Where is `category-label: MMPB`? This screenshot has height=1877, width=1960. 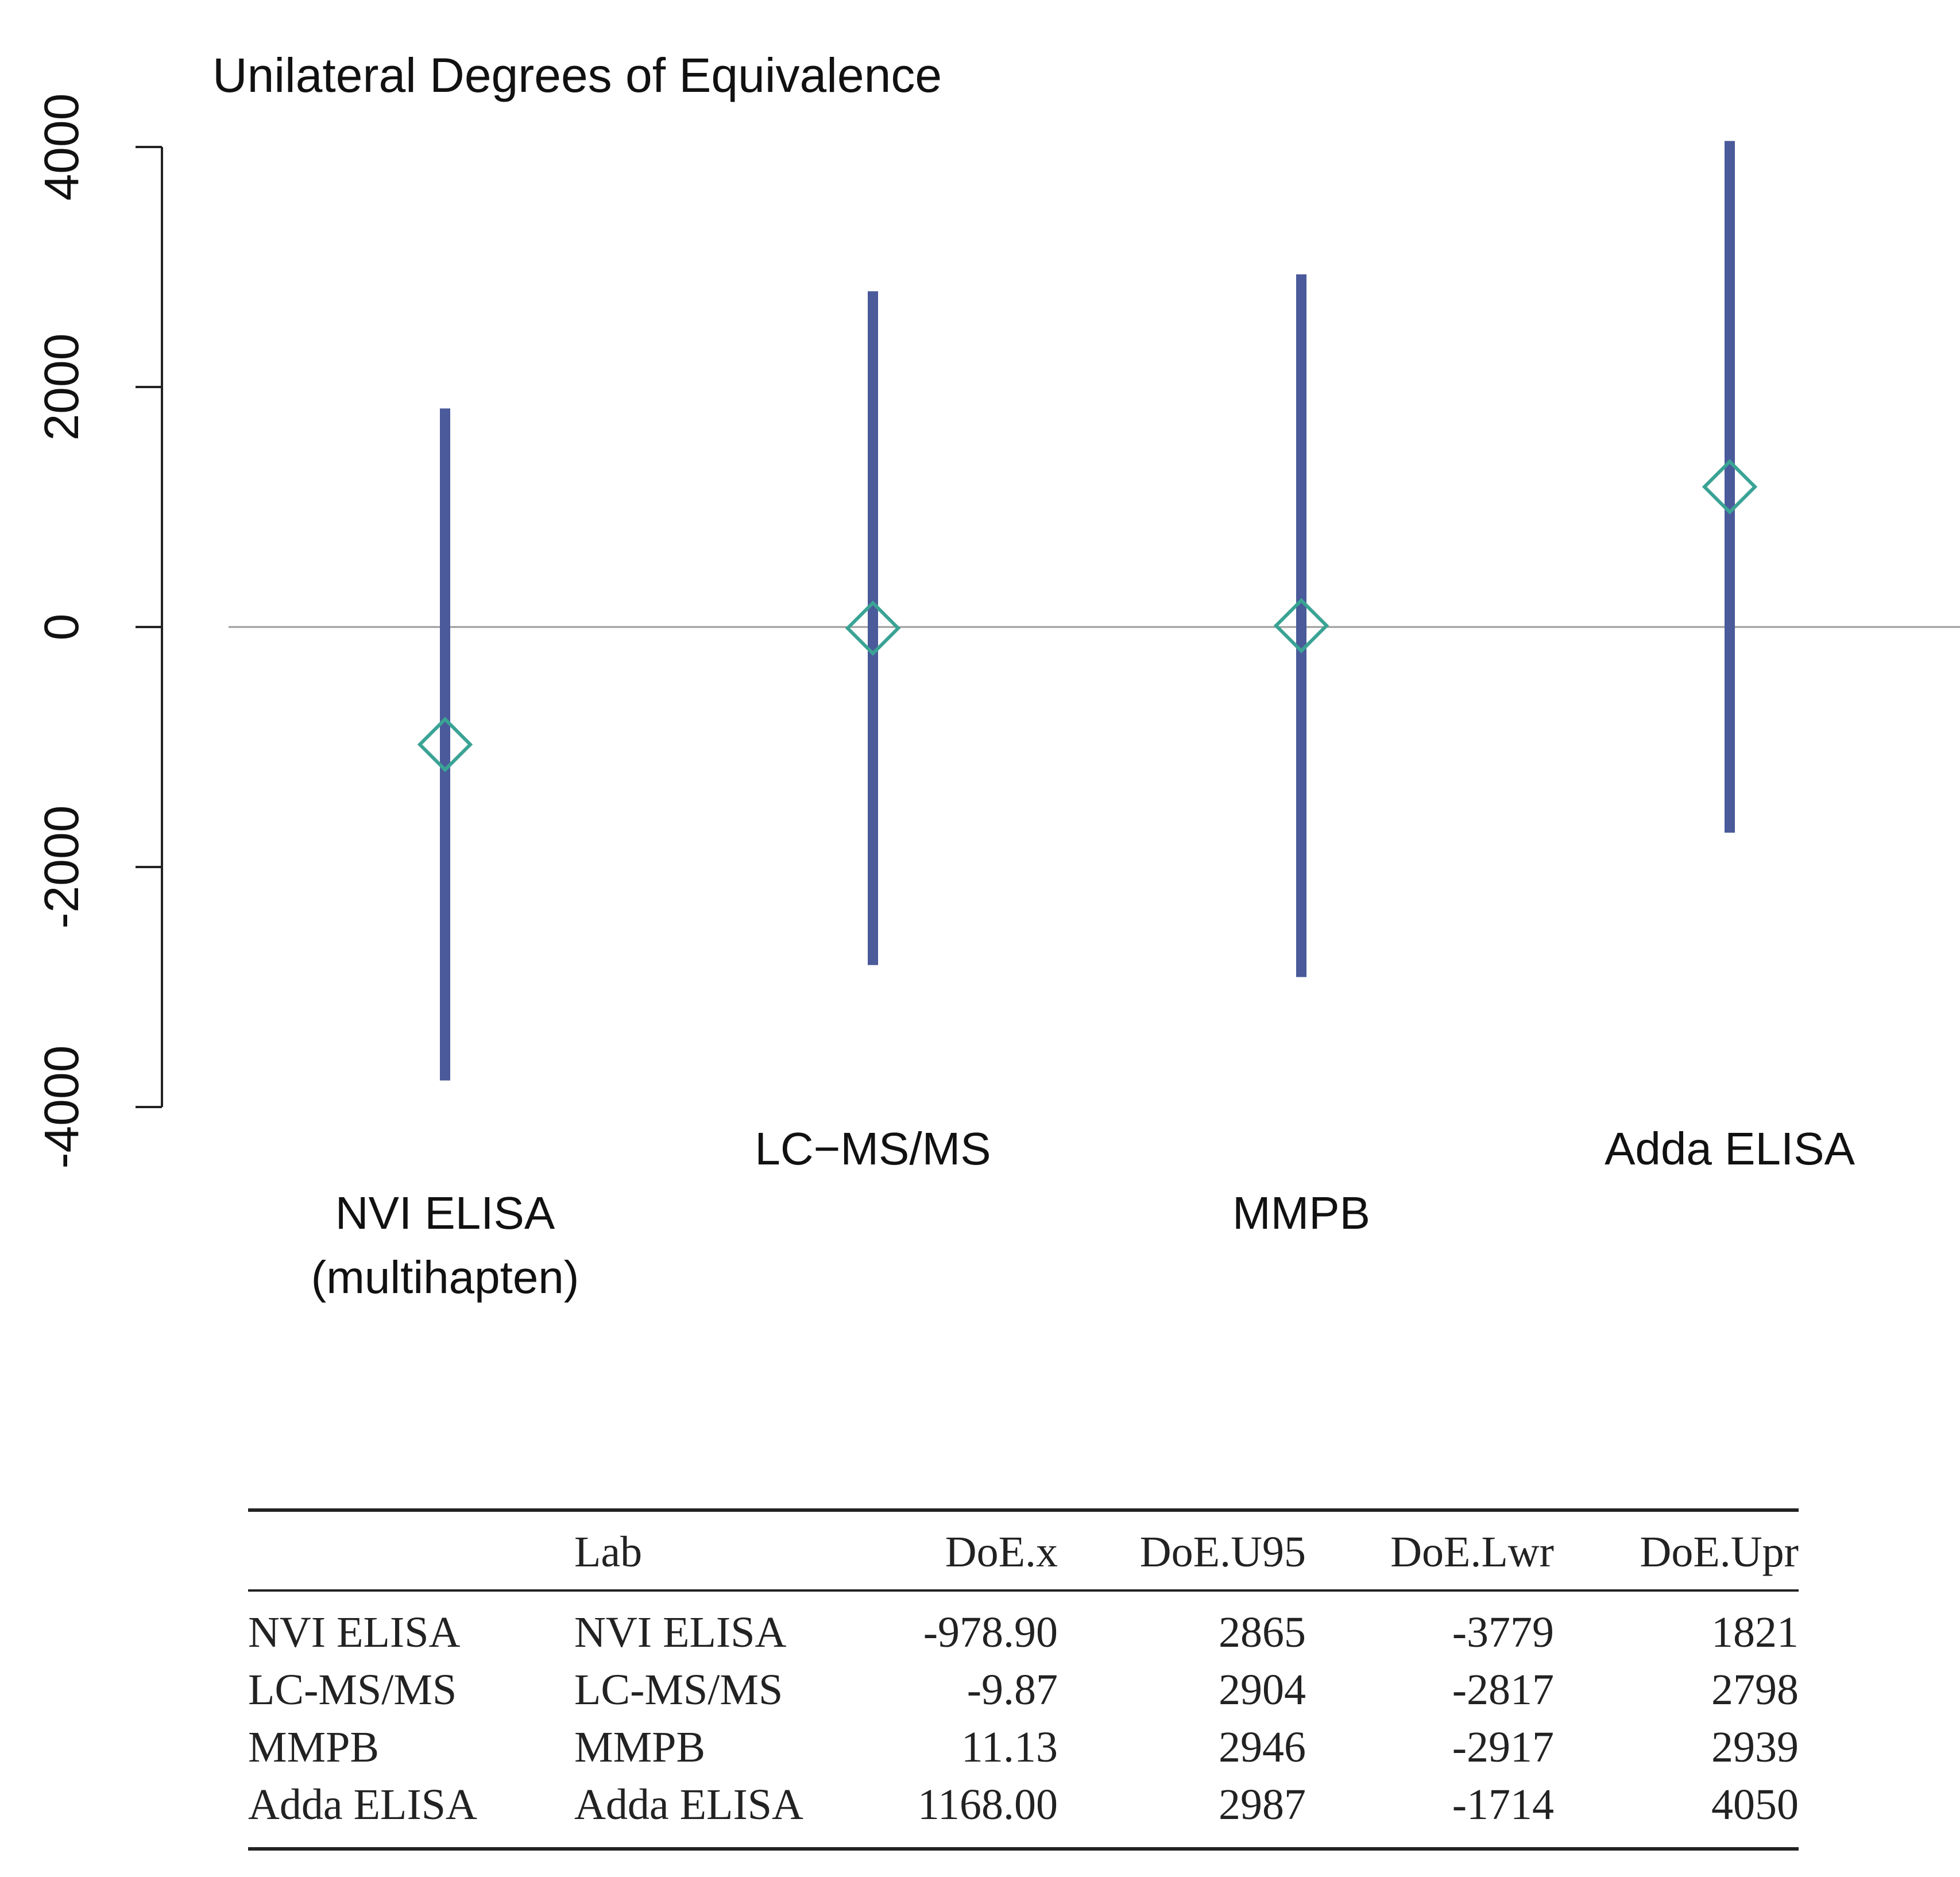 category-label: MMPB is located at coordinates (1301, 1213).